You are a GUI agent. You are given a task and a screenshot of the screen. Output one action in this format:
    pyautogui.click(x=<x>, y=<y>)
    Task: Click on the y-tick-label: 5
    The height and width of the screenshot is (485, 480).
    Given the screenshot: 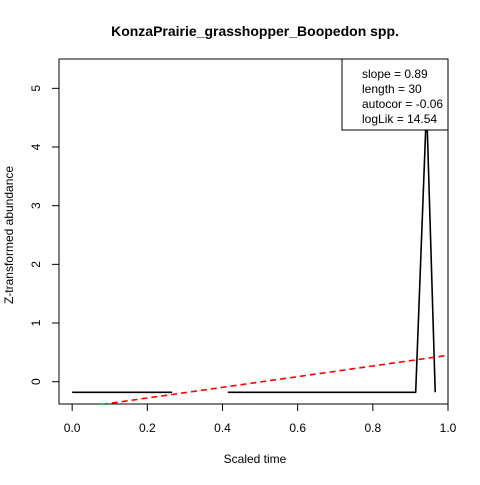 What is the action you would take?
    pyautogui.click(x=36, y=88)
    